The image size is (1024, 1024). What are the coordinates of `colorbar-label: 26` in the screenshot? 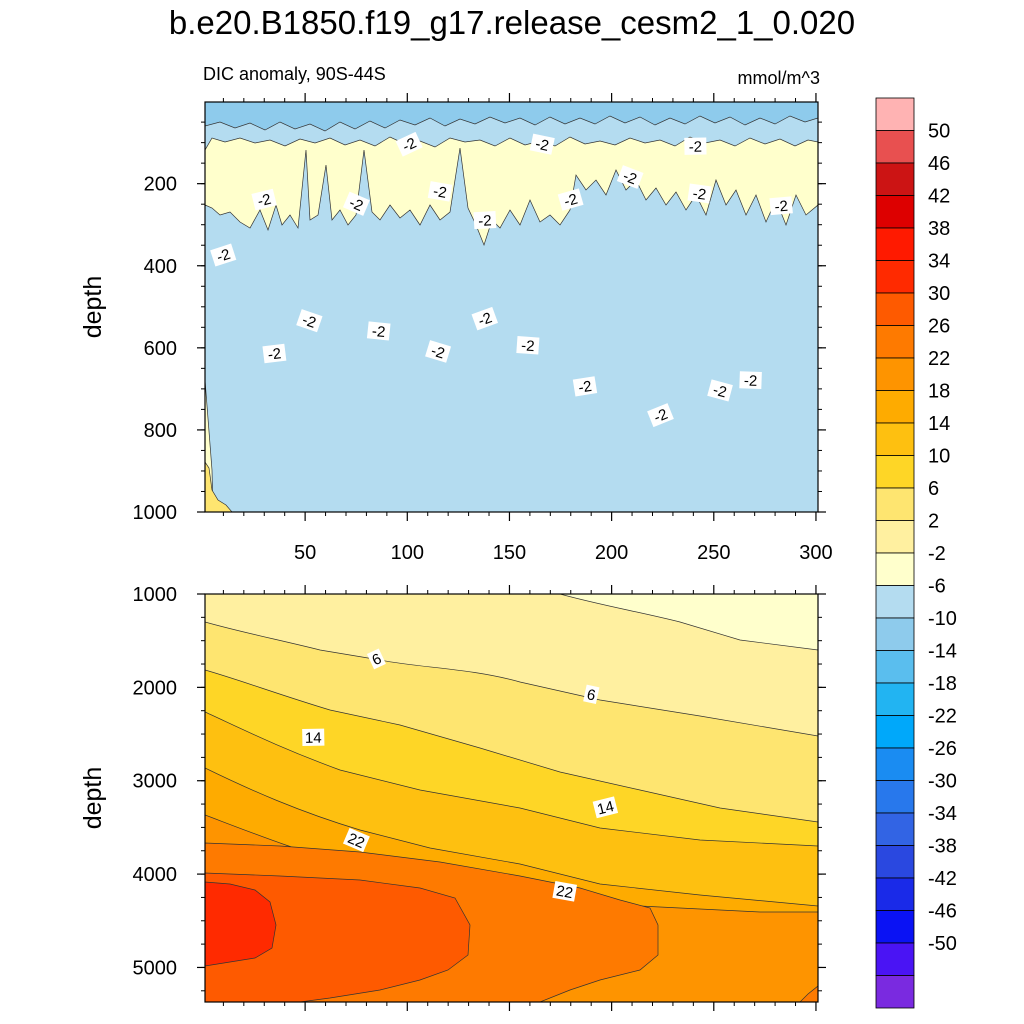 It's located at (939, 327).